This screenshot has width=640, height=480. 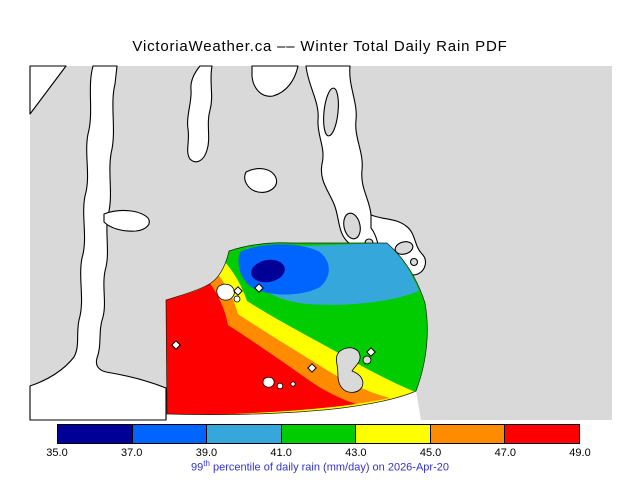 I want to click on colorbar, so click(x=318, y=434).